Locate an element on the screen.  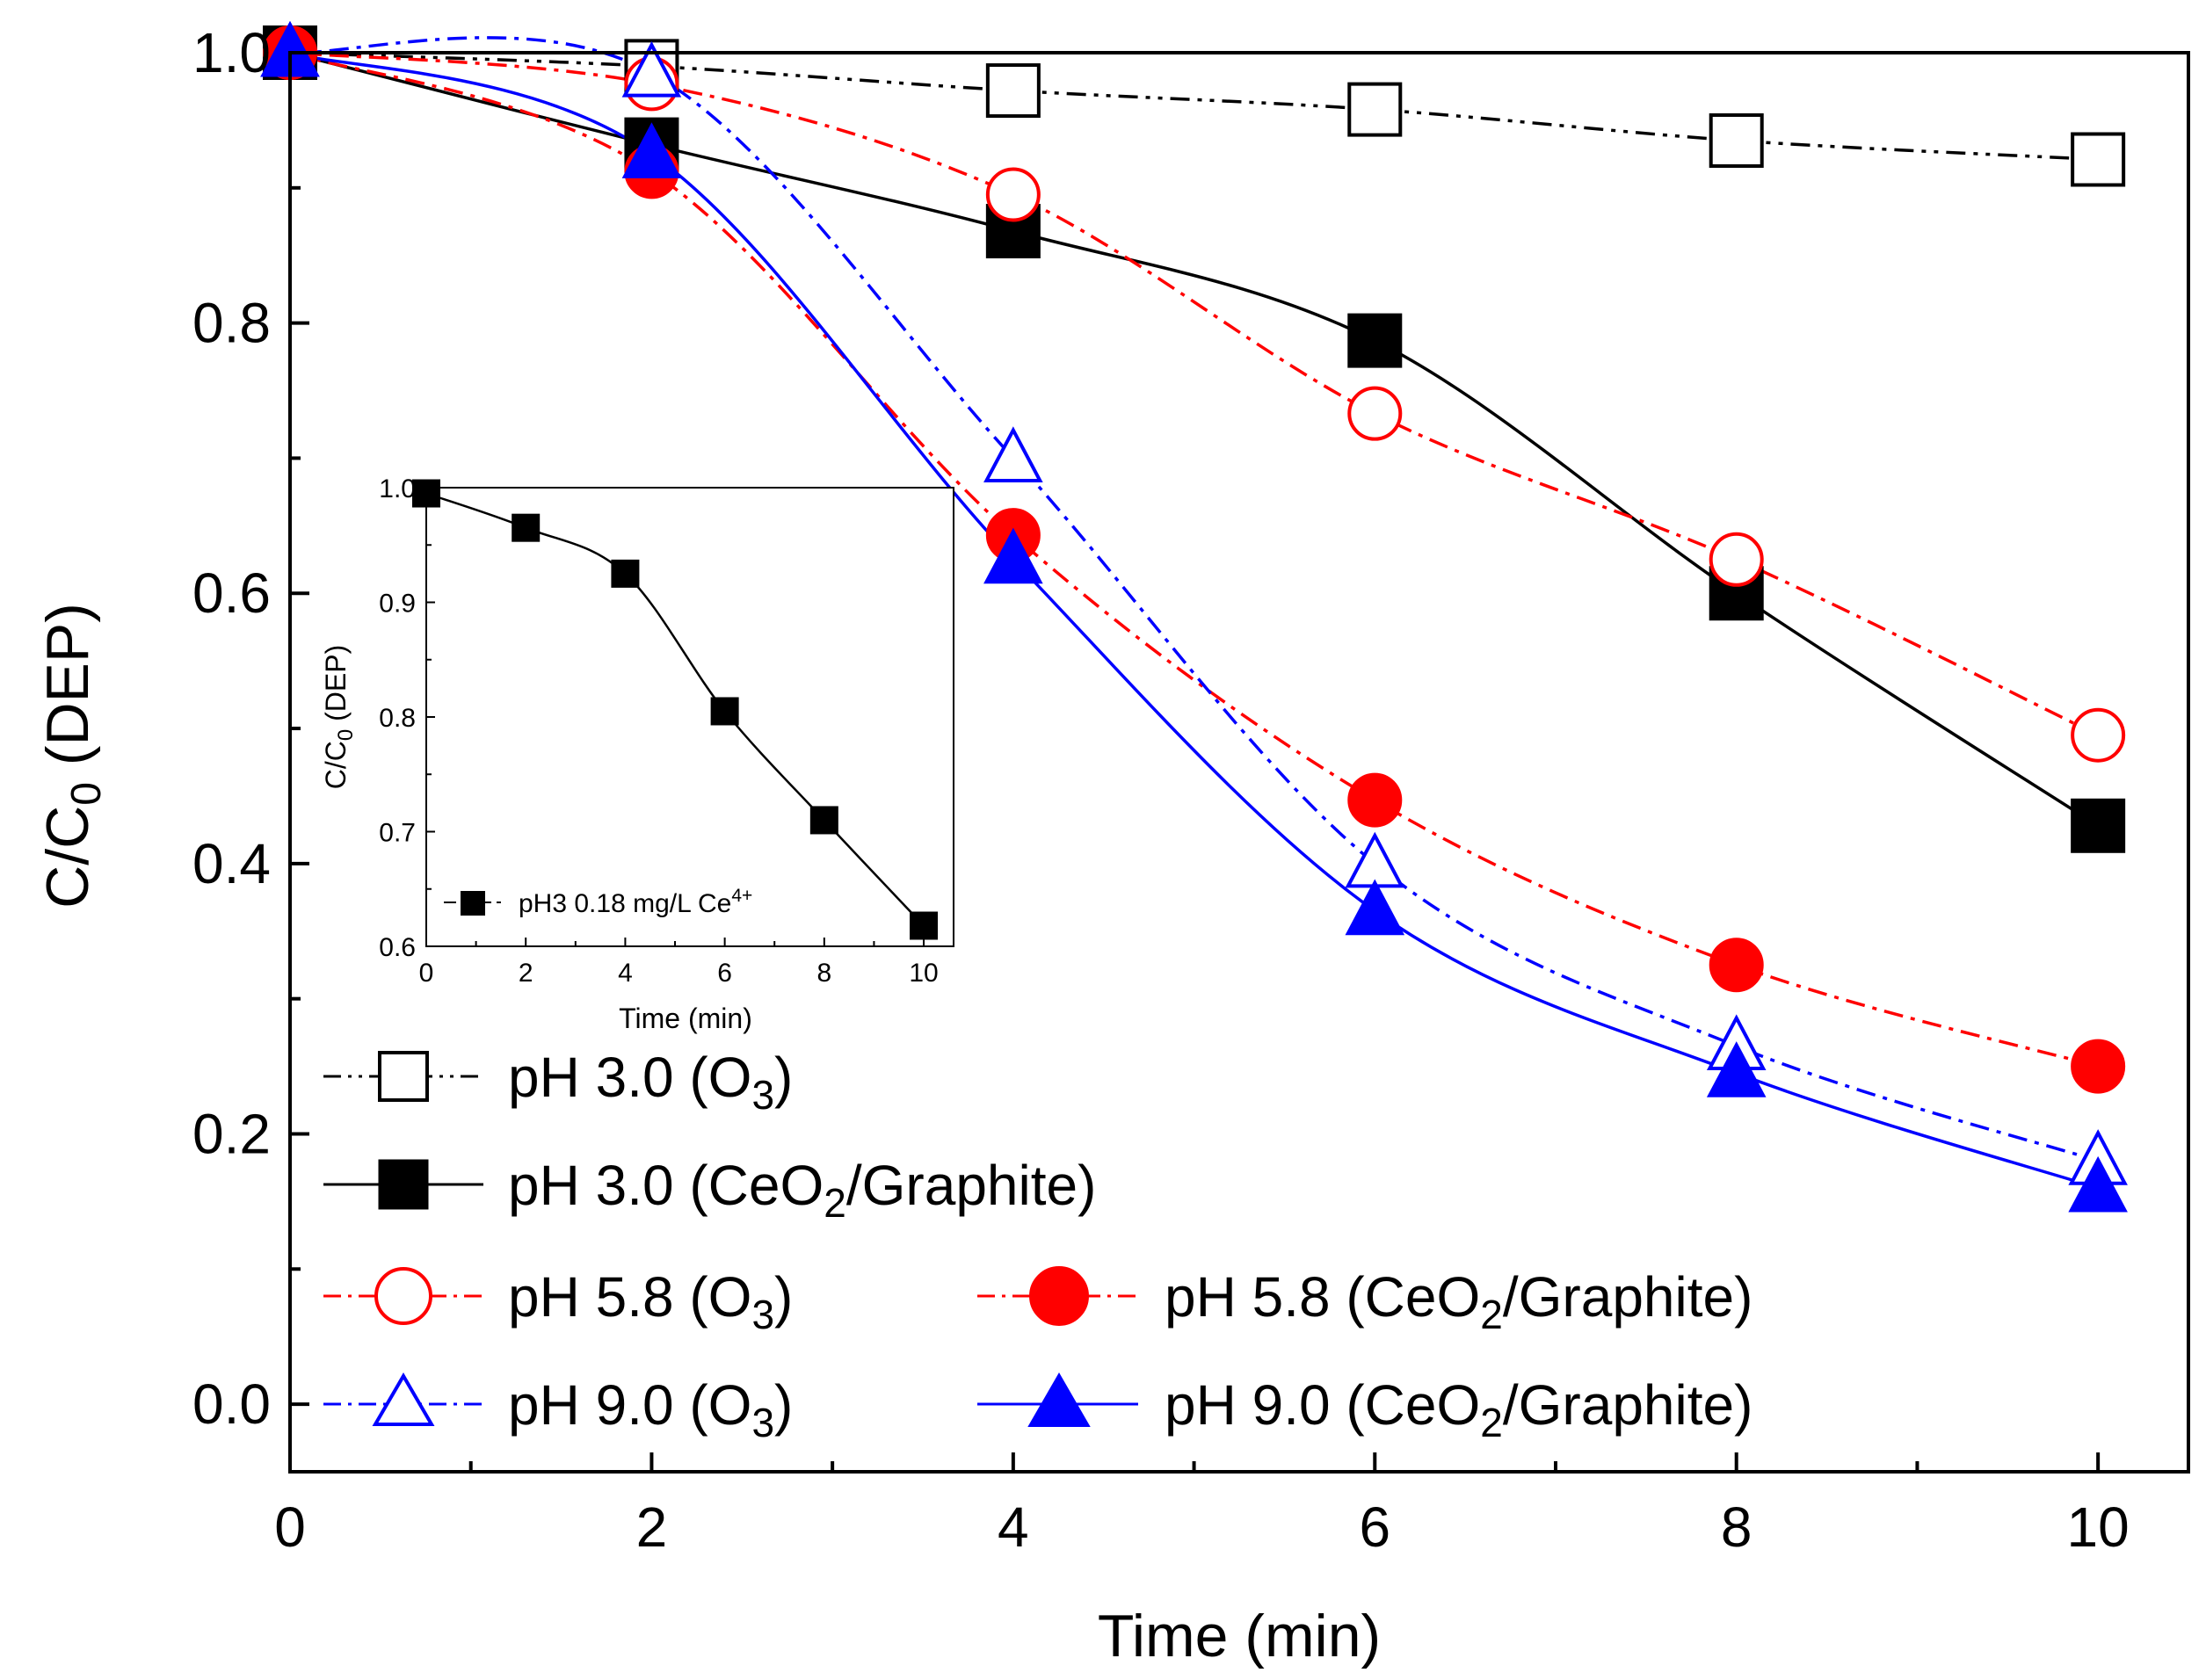
inset-ticks is located at coordinates (675, 717).